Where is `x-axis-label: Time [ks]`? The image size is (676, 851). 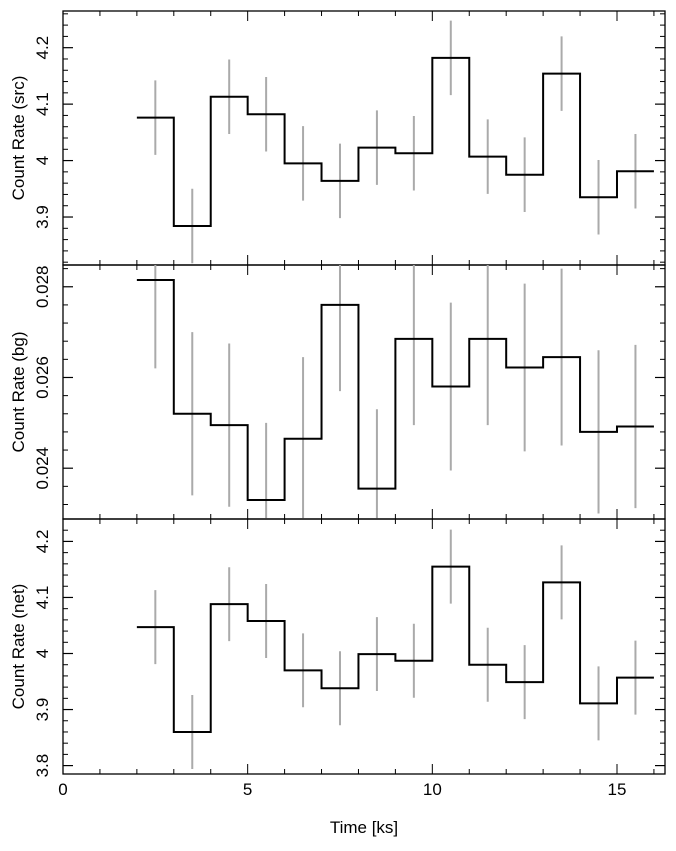 x-axis-label: Time [ks] is located at coordinates (364, 827).